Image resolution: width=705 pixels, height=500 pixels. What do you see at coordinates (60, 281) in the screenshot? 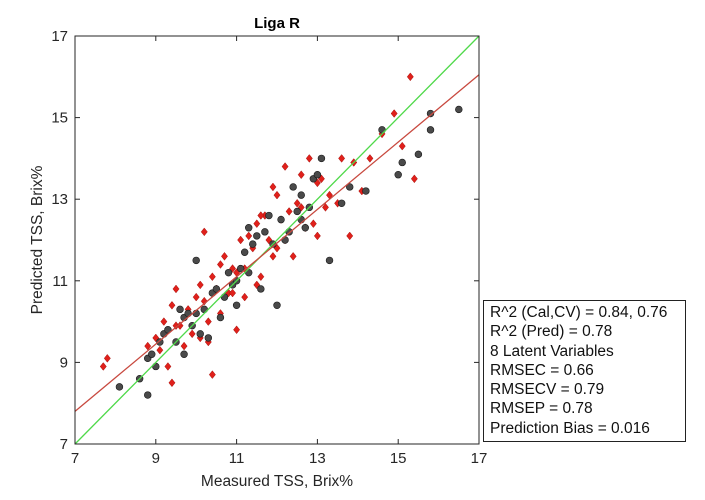
I see `y-tick-label: 11` at bounding box center [60, 281].